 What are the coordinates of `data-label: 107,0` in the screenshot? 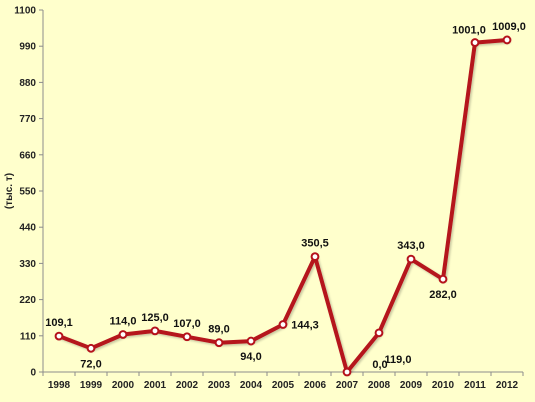 It's located at (187, 324).